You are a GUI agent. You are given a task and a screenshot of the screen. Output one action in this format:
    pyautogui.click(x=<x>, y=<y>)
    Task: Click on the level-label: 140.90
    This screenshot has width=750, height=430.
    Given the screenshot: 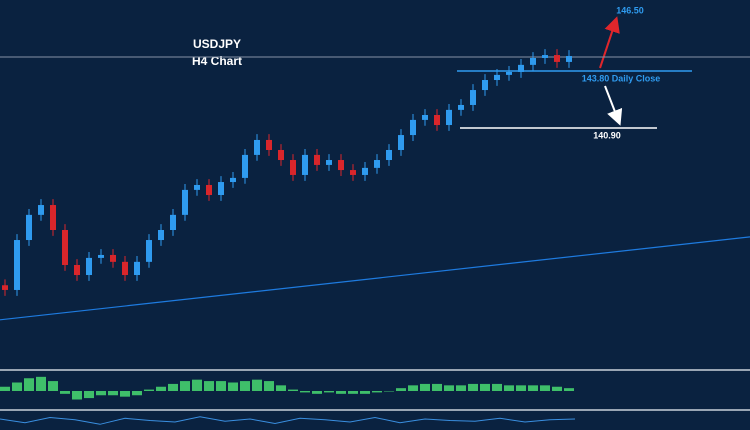 What is the action you would take?
    pyautogui.click(x=607, y=135)
    